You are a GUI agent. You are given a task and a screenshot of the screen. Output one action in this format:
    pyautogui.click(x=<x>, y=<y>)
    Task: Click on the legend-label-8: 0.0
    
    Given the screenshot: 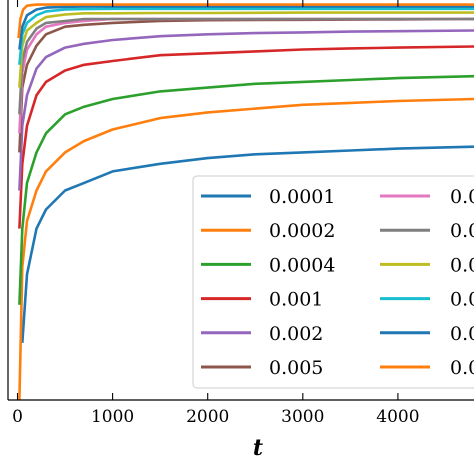 What is the action you would take?
    pyautogui.click(x=462, y=265)
    